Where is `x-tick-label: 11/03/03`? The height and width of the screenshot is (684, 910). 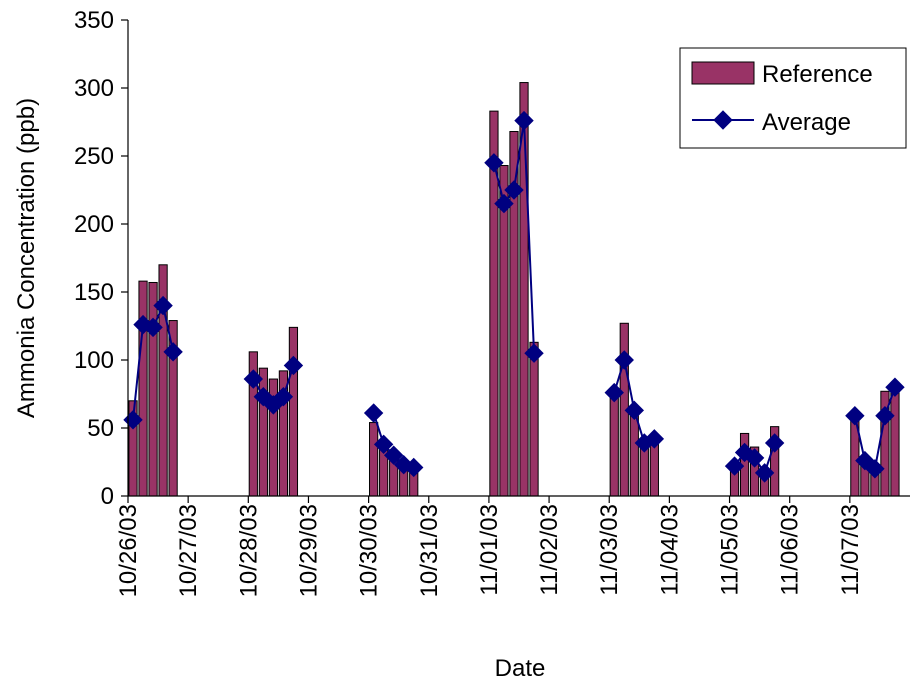 x-tick-label: 11/03/03 is located at coordinates (609, 550).